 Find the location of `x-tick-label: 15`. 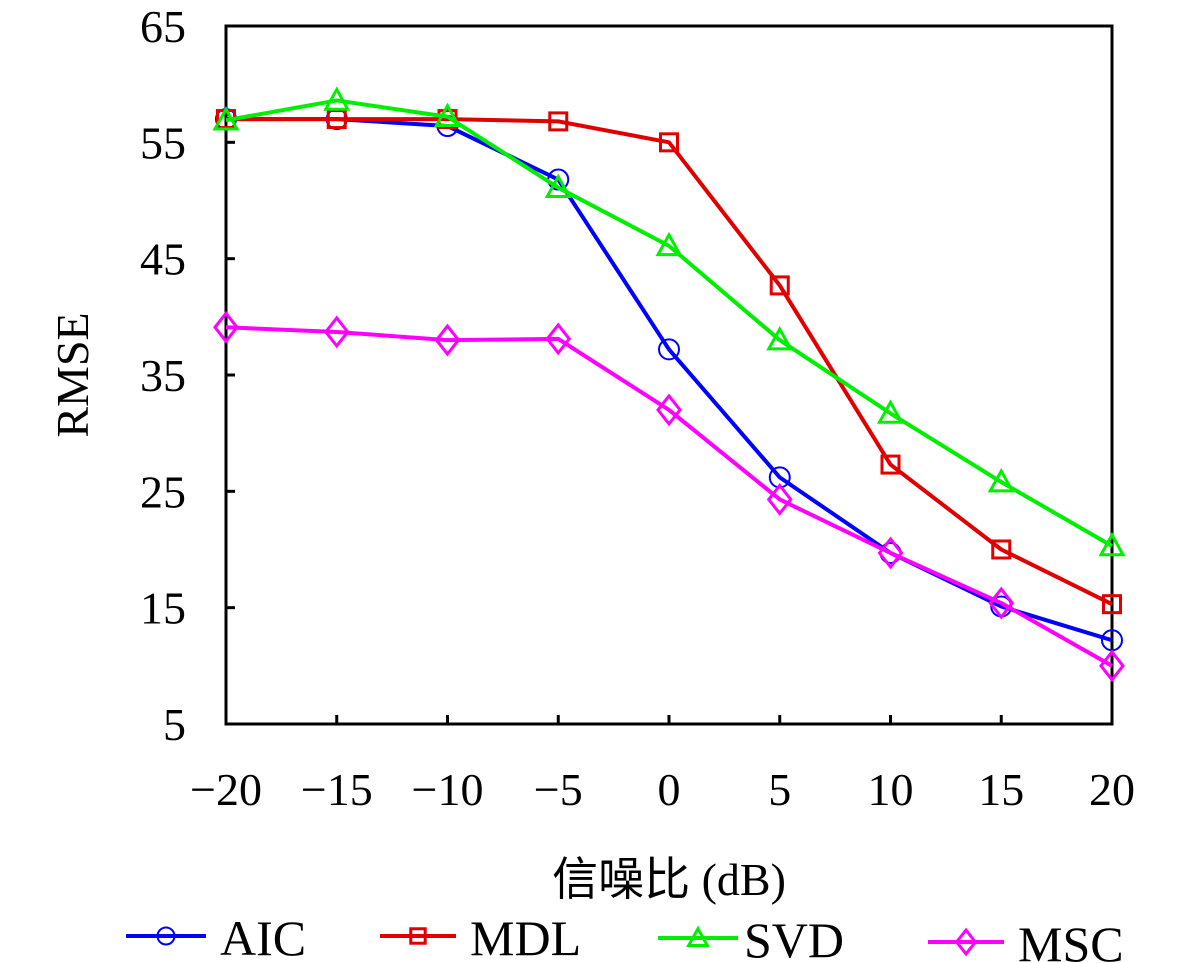

x-tick-label: 15 is located at coordinates (1001, 789).